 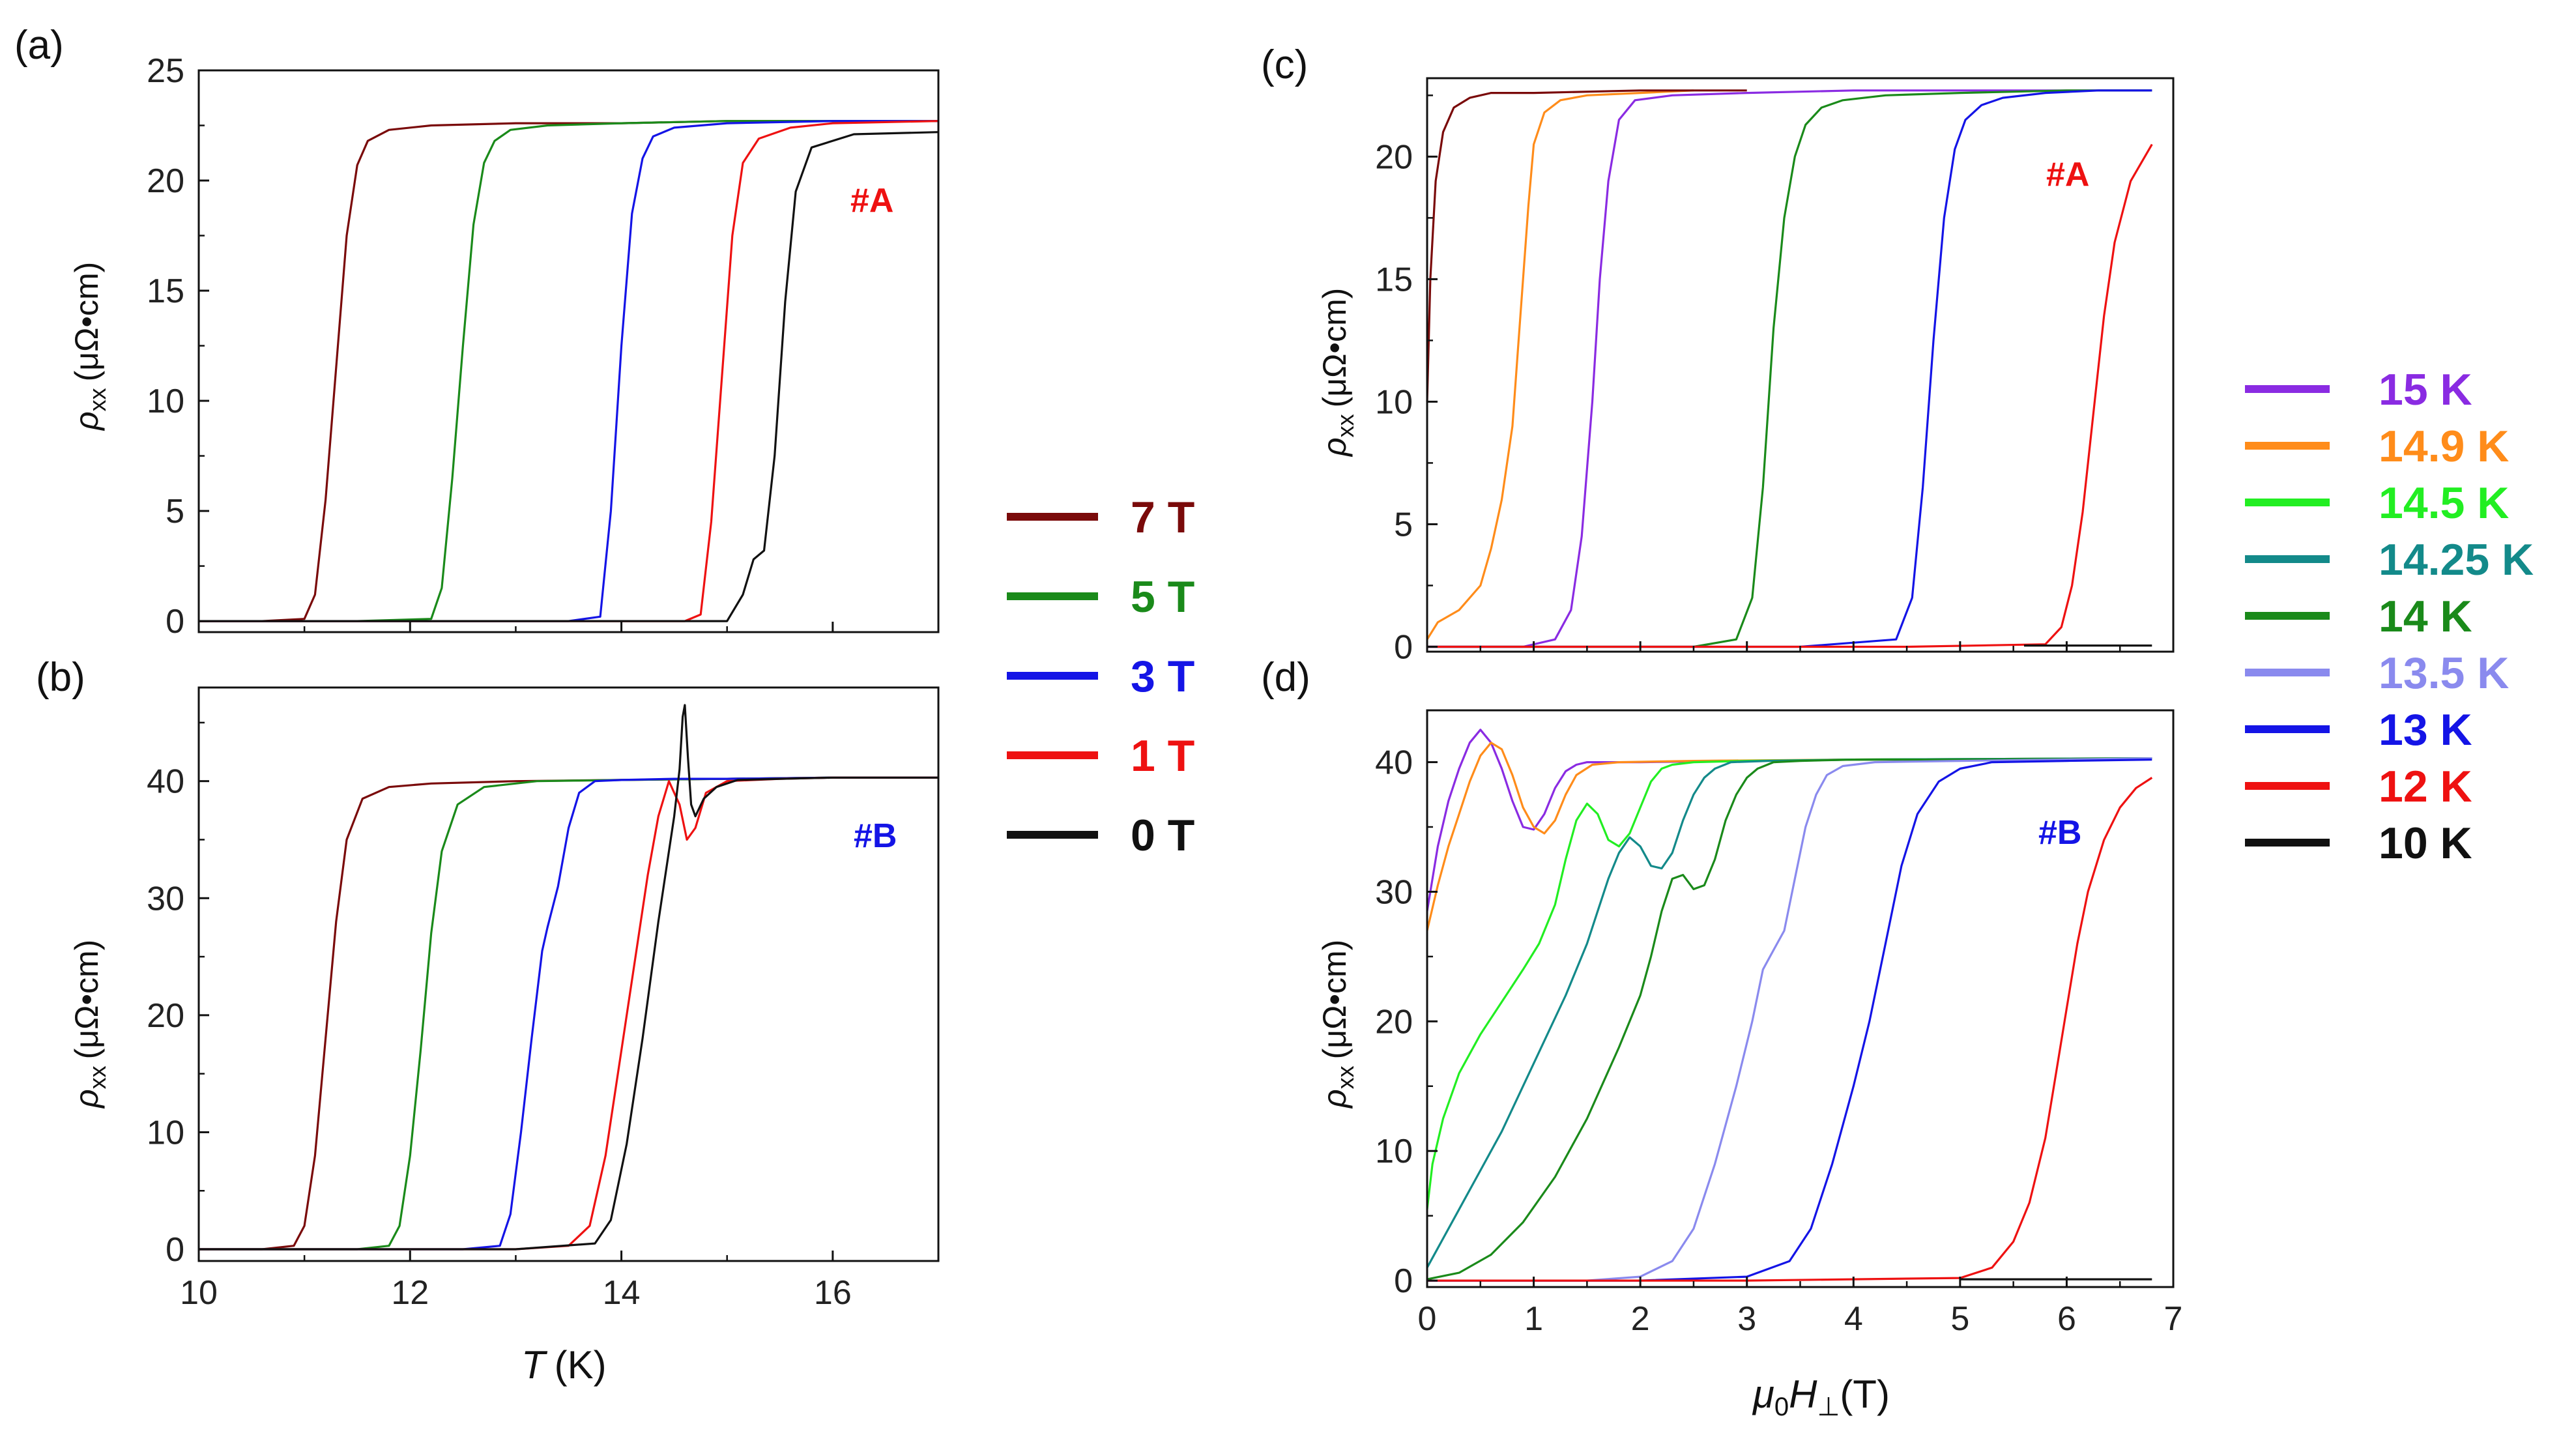 I want to click on legend-label-3-t: 3 T, so click(x=1162, y=676).